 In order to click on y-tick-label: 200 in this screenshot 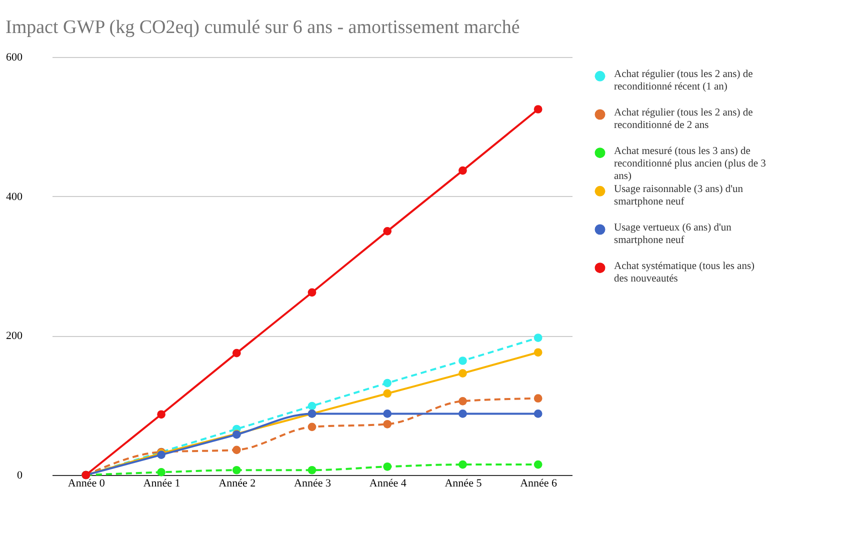, I will do `click(14, 336)`.